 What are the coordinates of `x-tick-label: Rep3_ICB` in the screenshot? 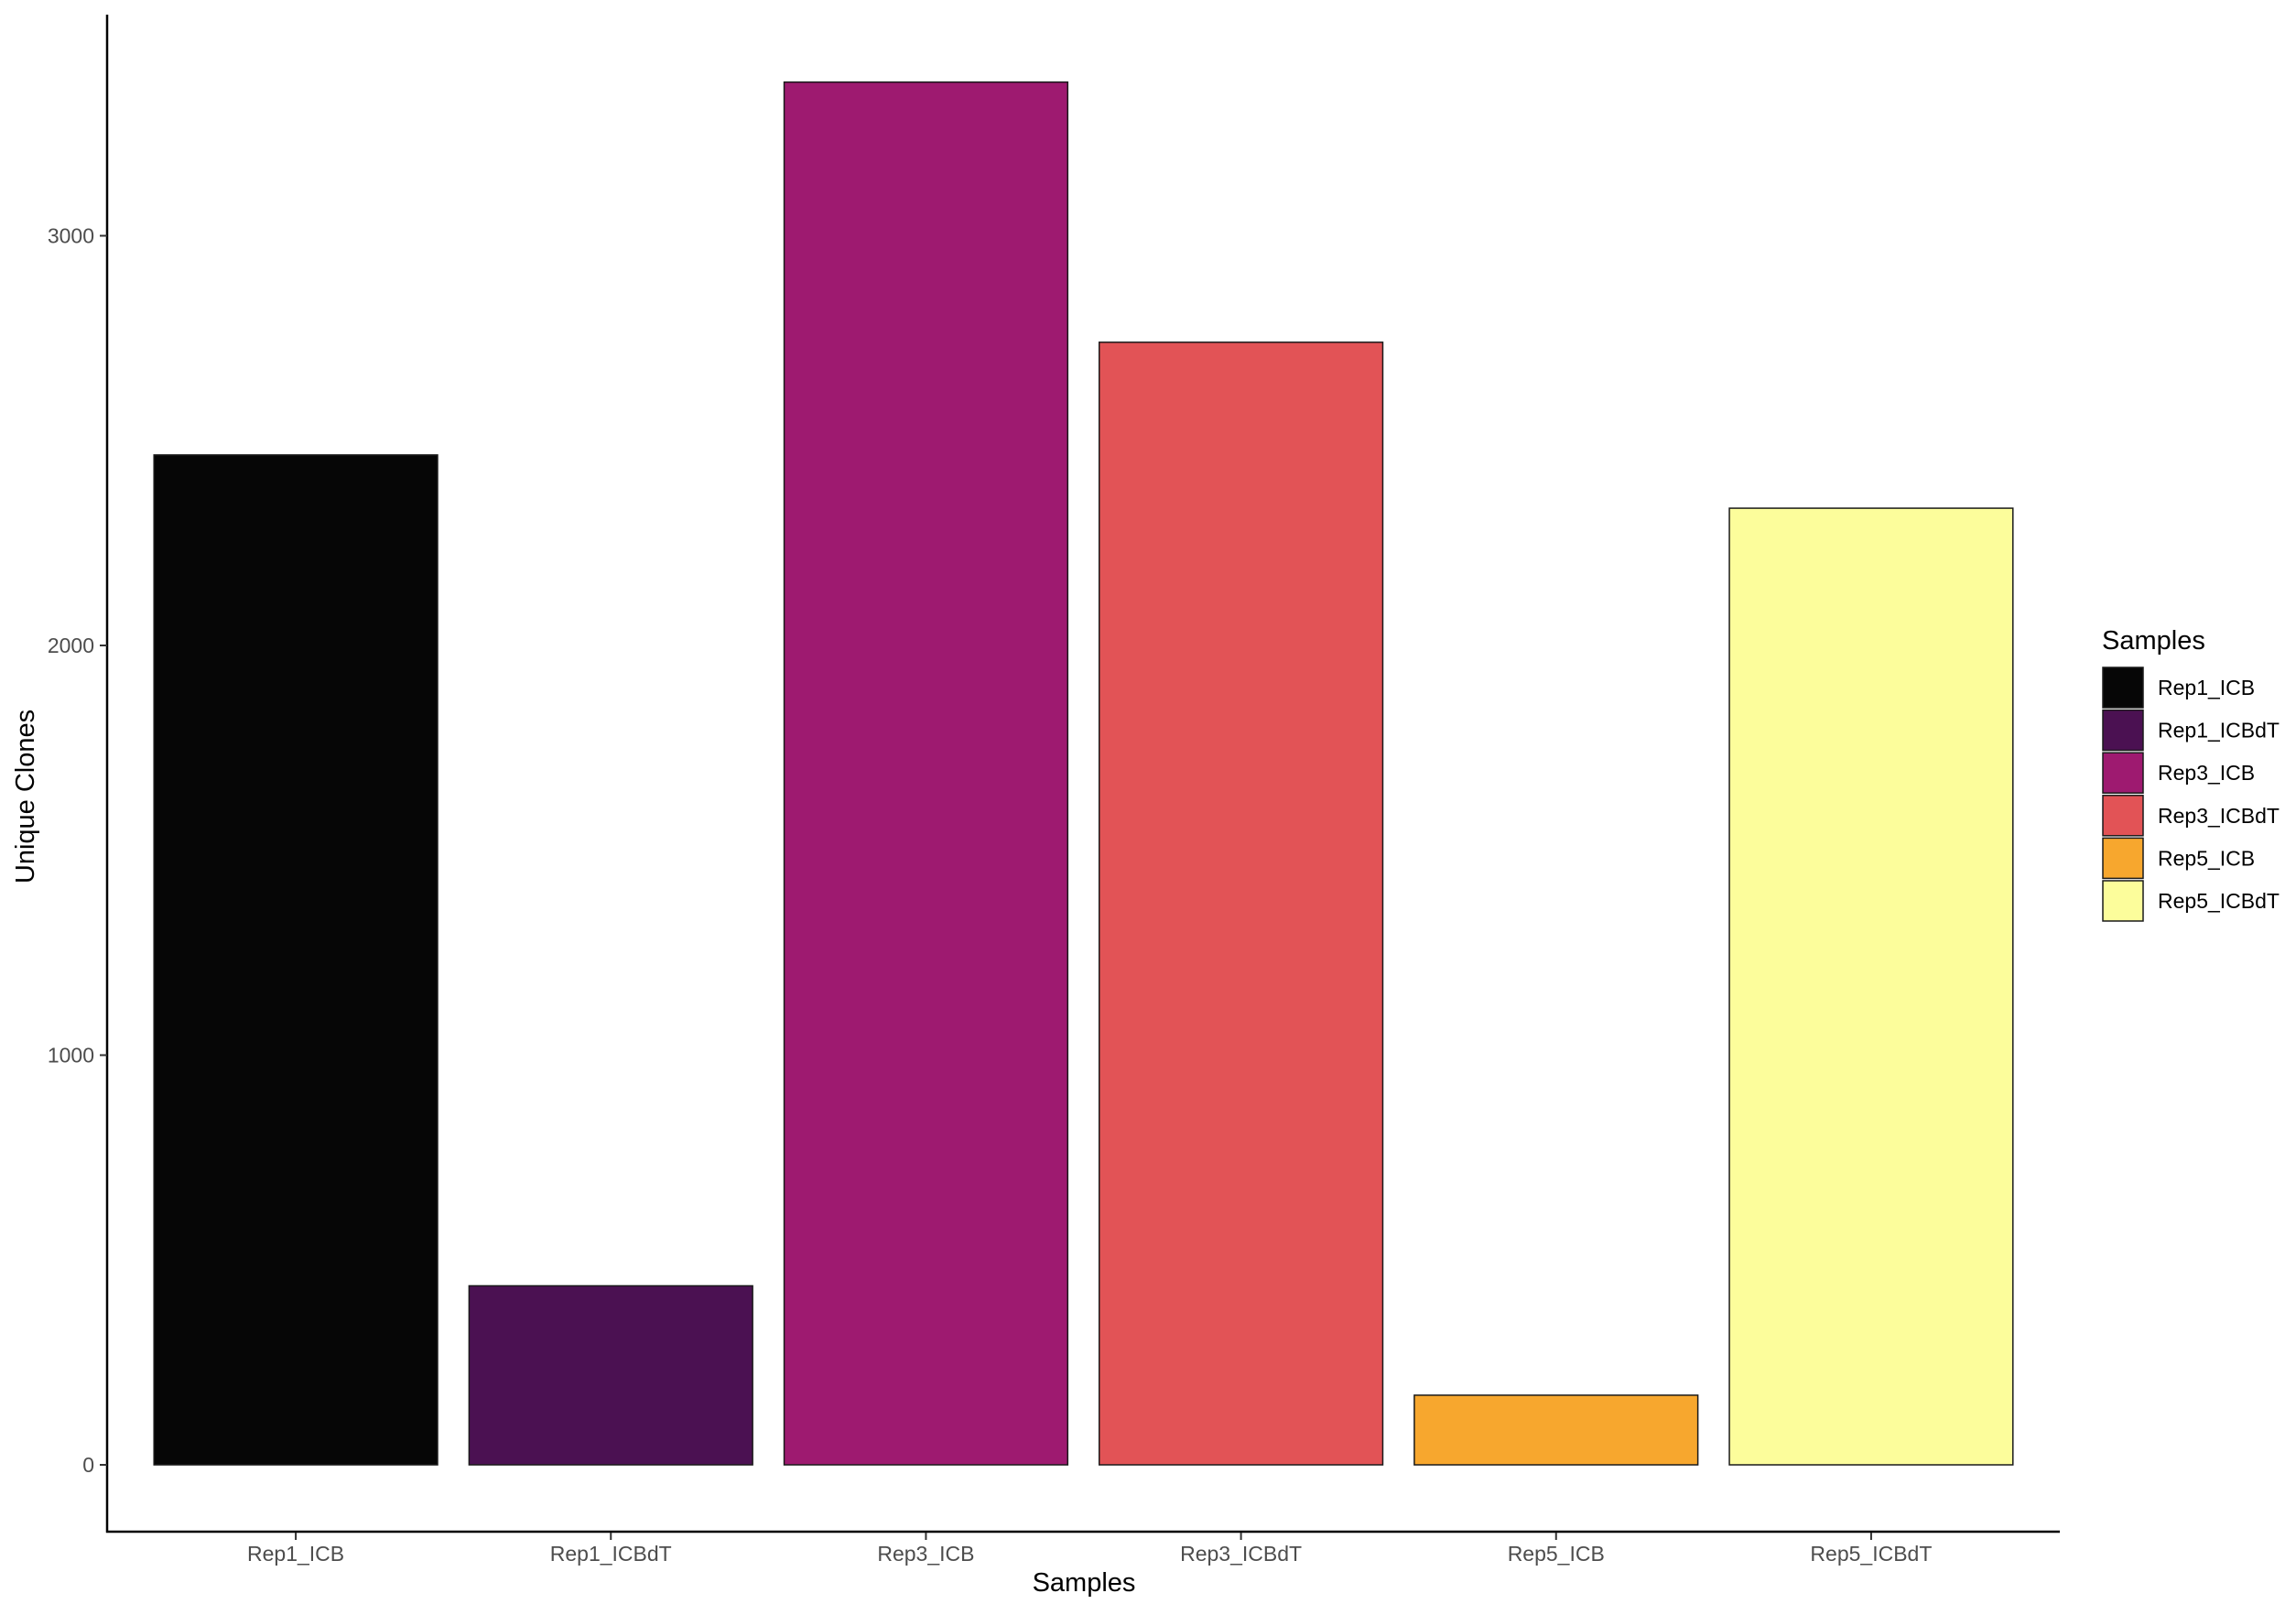 It's located at (925, 1554).